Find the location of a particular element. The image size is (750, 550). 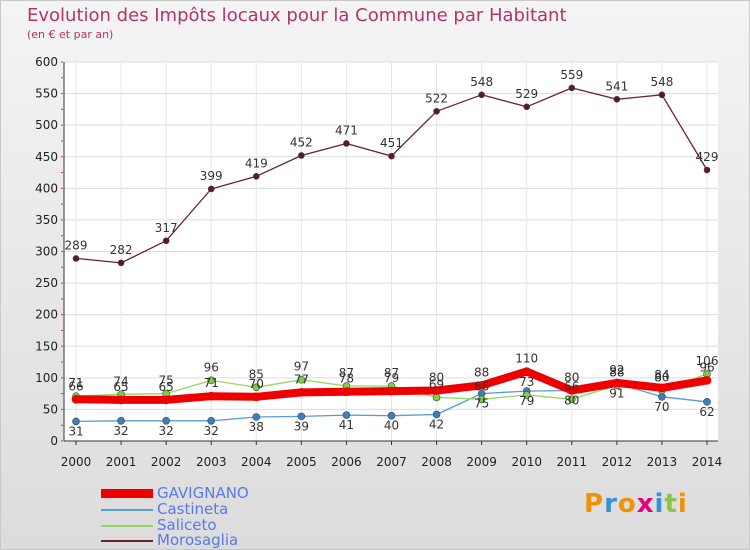

y-tick-label: 350 is located at coordinates (46, 220).